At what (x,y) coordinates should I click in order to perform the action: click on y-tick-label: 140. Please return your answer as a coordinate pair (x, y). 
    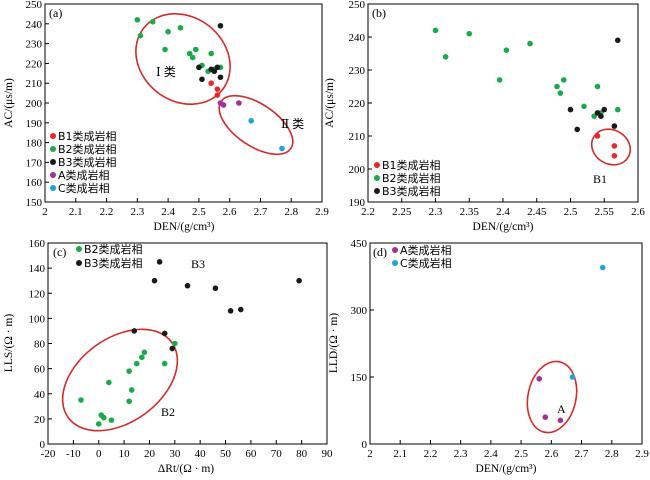
    Looking at the image, I should click on (37, 269).